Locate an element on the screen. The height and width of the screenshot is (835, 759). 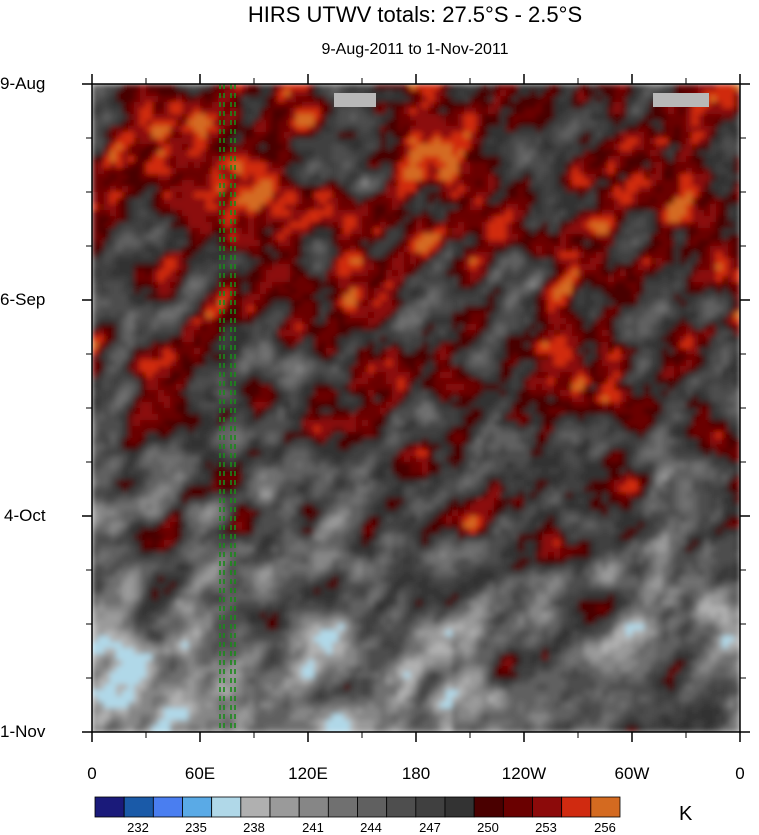
colorbar-unit: K is located at coordinates (685, 814).